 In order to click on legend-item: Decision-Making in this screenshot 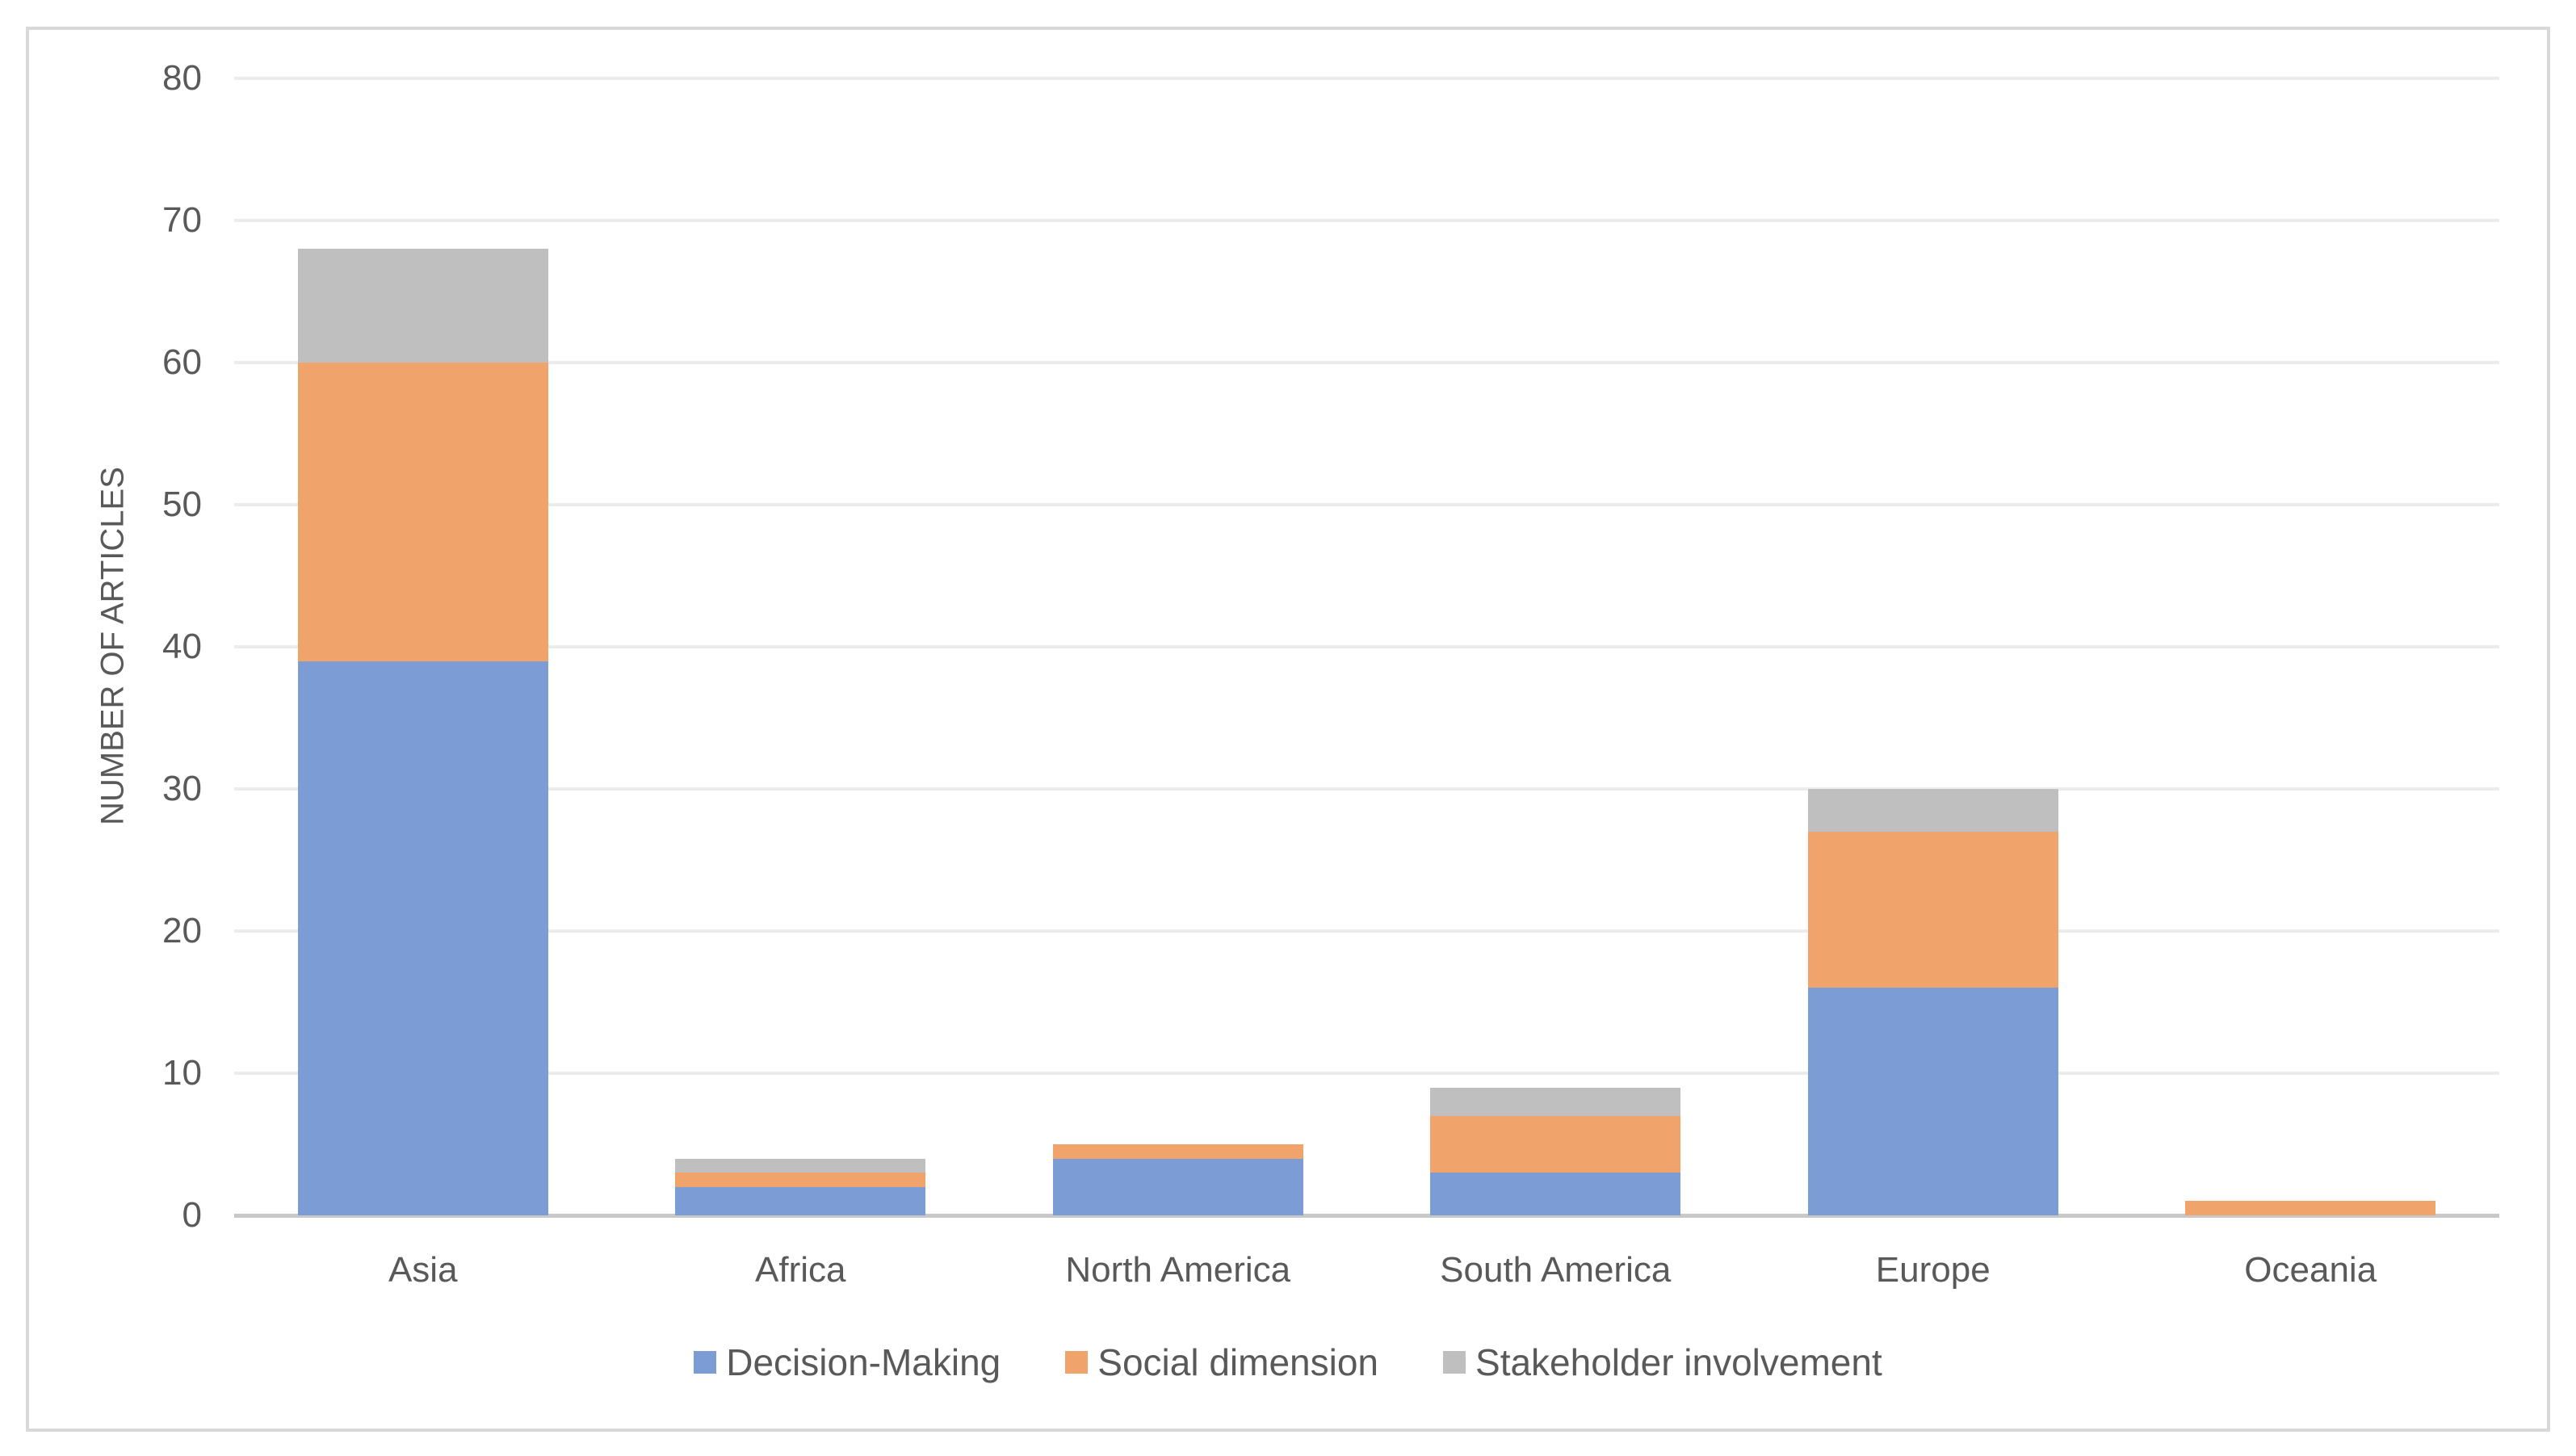, I will do `click(847, 1362)`.